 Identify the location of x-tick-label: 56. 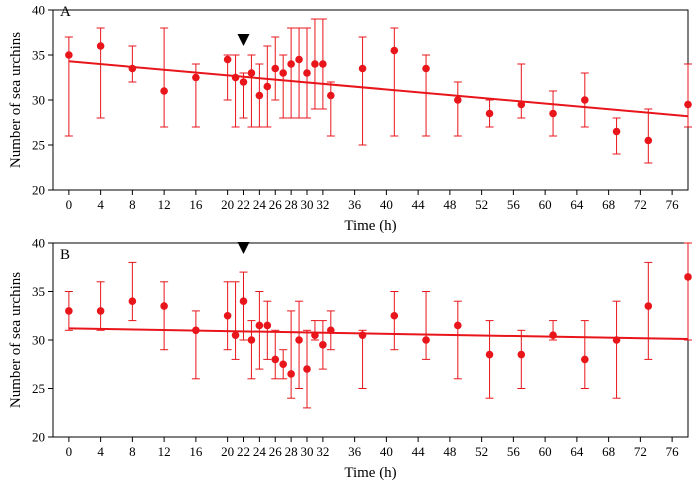
(514, 451).